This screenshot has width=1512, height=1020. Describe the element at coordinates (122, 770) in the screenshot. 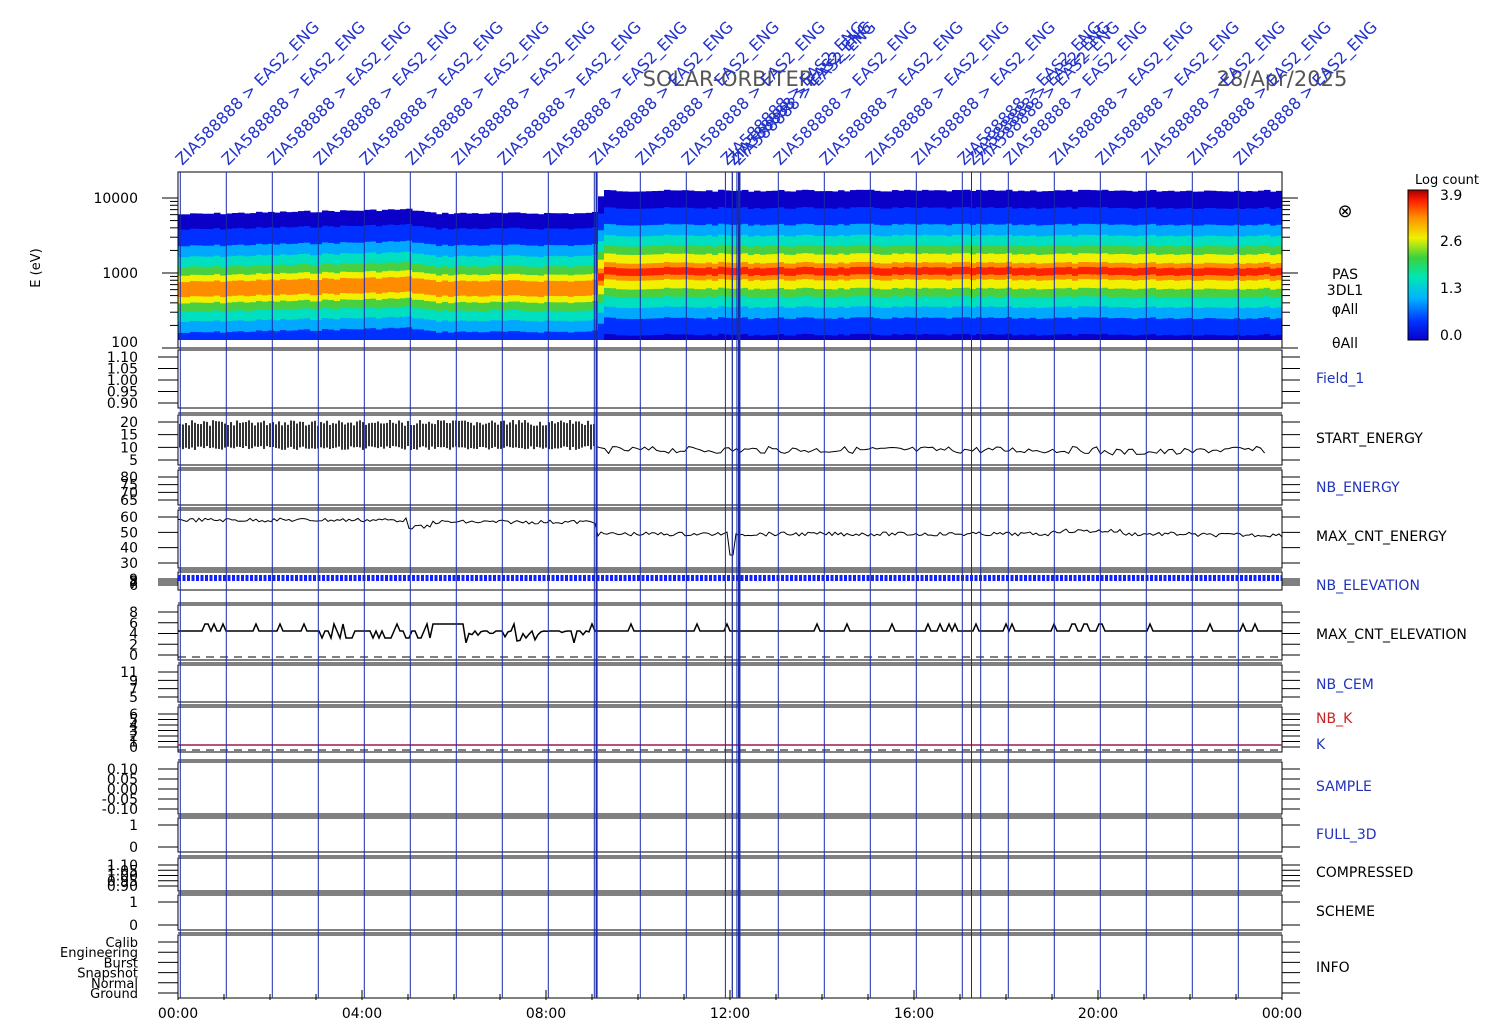

I see `panel-tick-label: 0.10` at that location.